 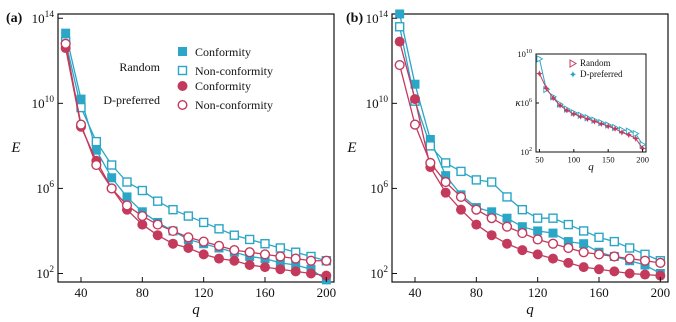 I want to click on inset-xtick-label: 50, so click(x=539, y=160).